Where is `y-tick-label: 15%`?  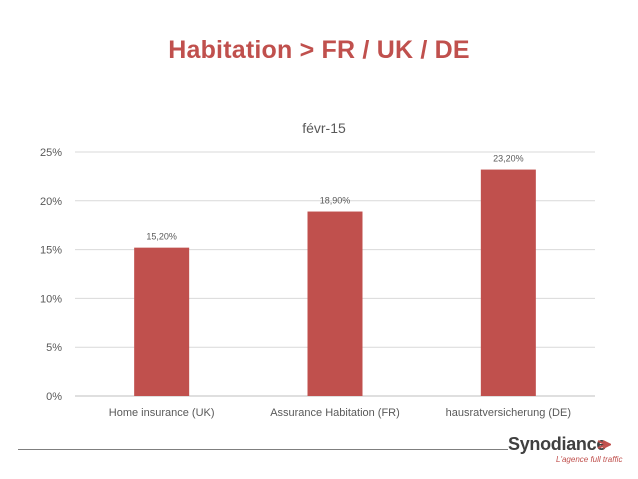
y-tick-label: 15% is located at coordinates (51, 251).